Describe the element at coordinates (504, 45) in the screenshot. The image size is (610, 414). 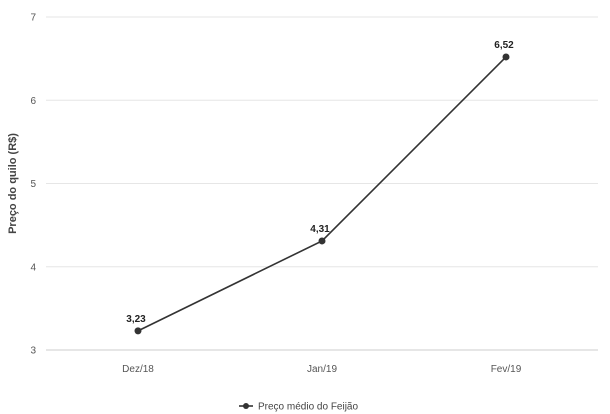
I see `data-label: 6,52` at that location.